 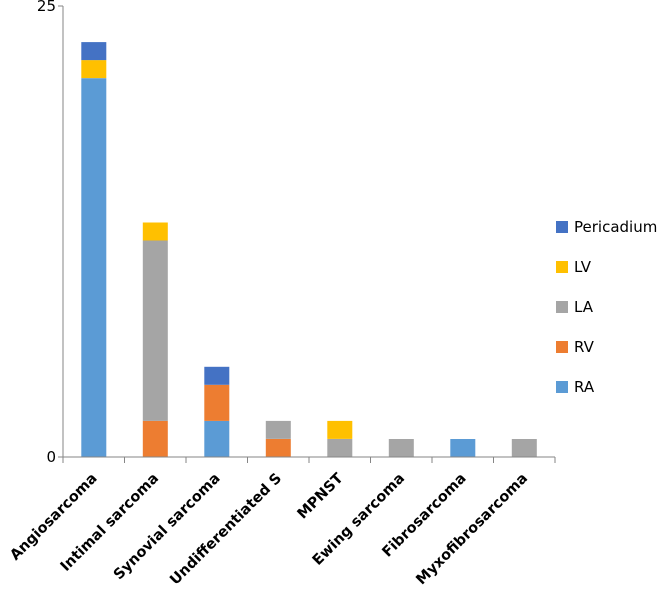 What do you see at coordinates (606, 307) in the screenshot?
I see `legend: Pericadium LV LA RV RA` at bounding box center [606, 307].